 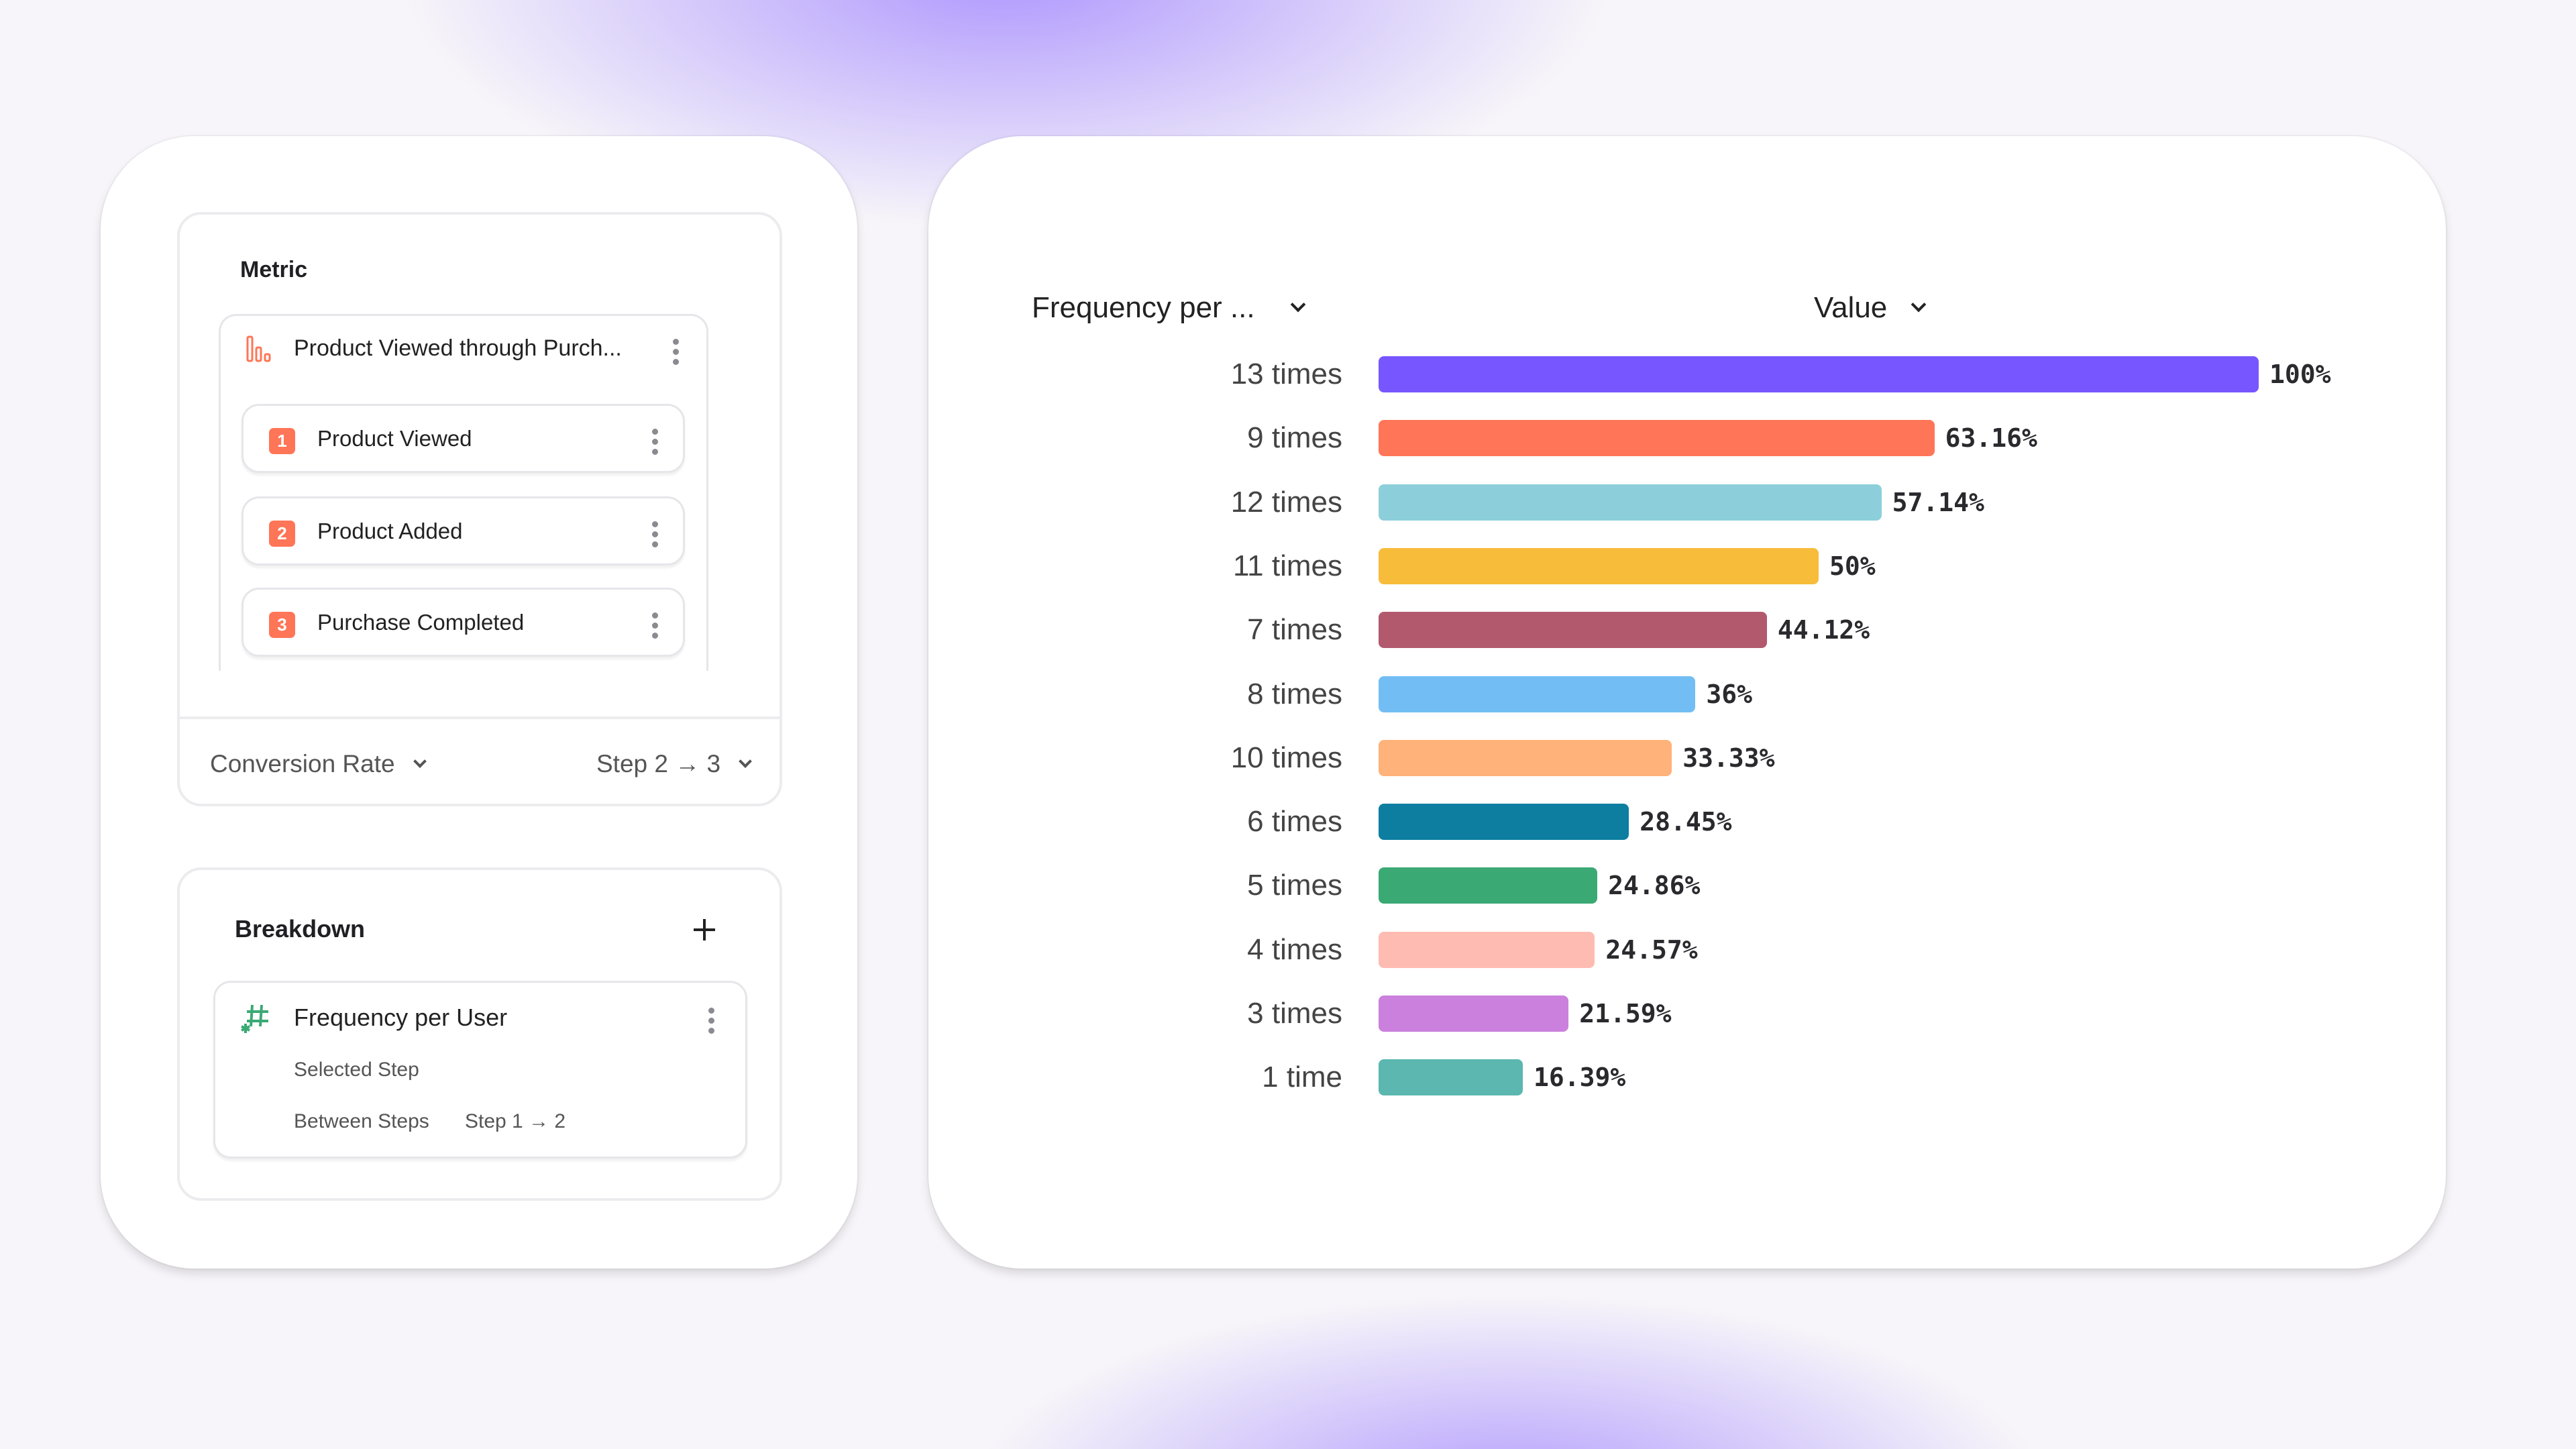 I want to click on value-label: 50%, so click(x=1852, y=566).